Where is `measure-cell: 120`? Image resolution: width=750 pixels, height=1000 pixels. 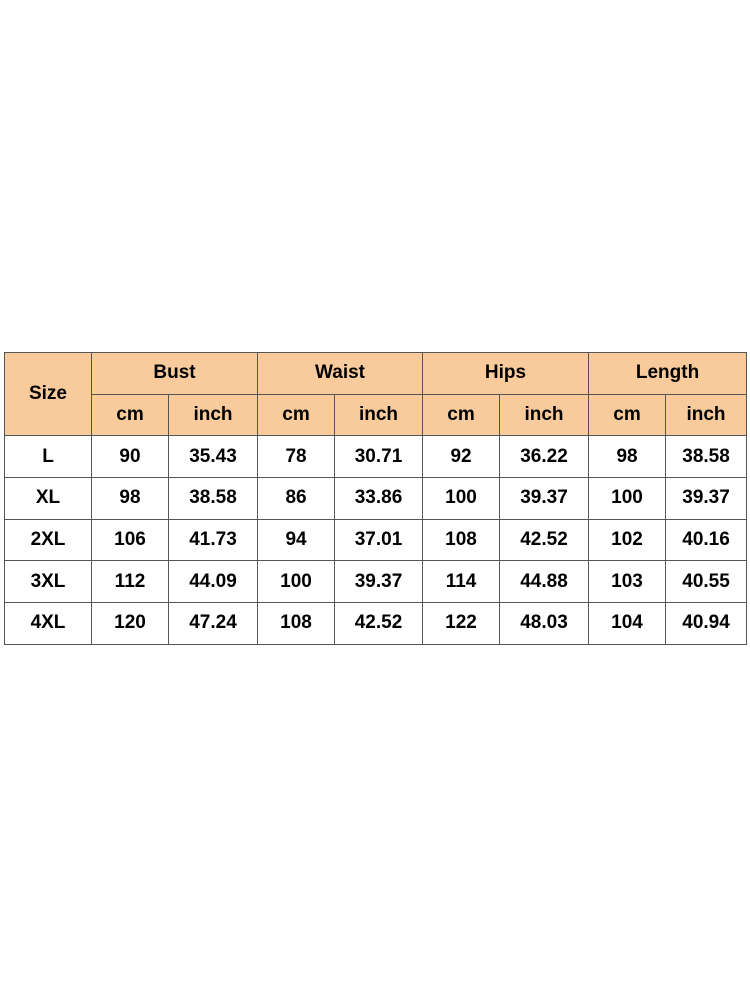 measure-cell: 120 is located at coordinates (130, 623).